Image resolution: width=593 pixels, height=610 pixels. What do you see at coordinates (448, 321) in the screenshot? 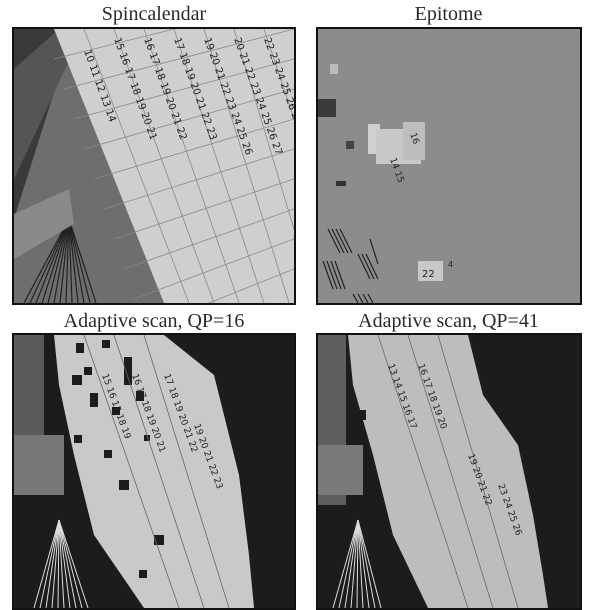
I see `panel-title-adaptive-qp41: Adaptive scan, QP=41` at bounding box center [448, 321].